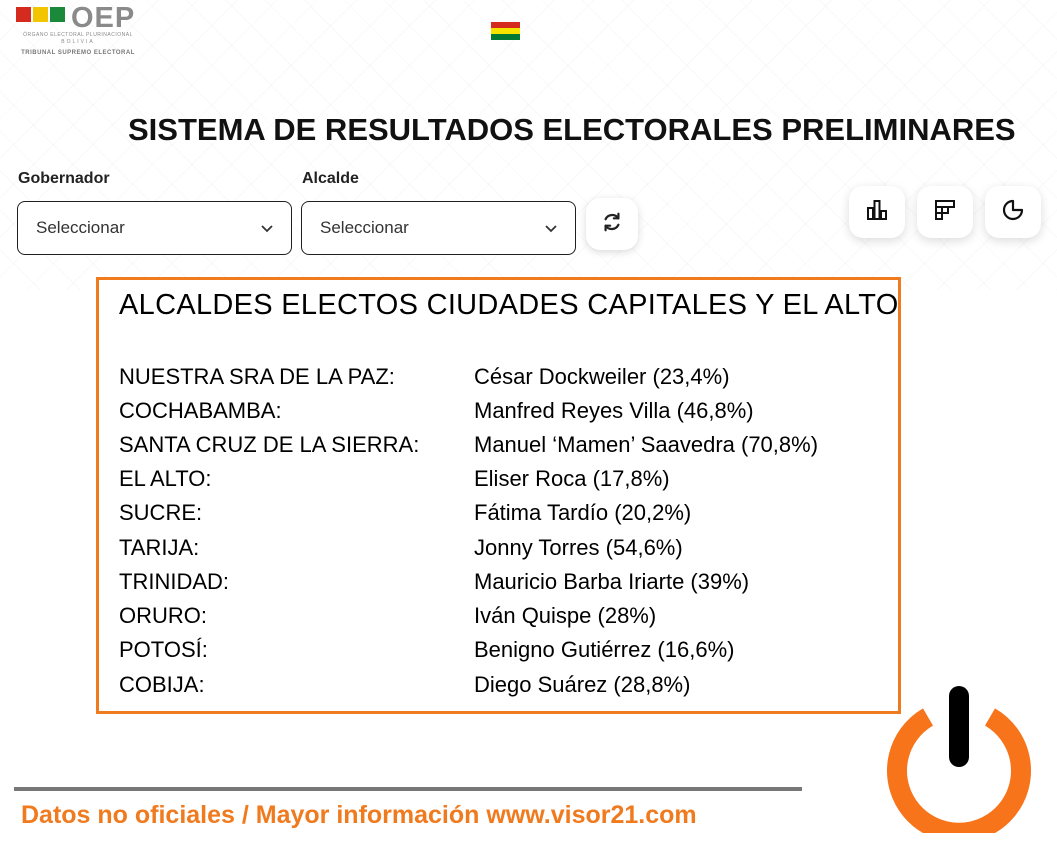 The width and height of the screenshot is (1057, 849). Describe the element at coordinates (154, 228) in the screenshot. I see `gobernador-select: Seleccionar` at that location.